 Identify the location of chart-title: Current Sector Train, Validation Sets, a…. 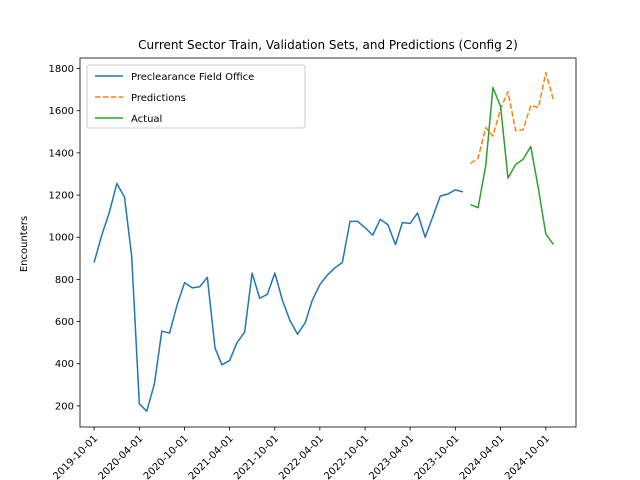
(328, 45).